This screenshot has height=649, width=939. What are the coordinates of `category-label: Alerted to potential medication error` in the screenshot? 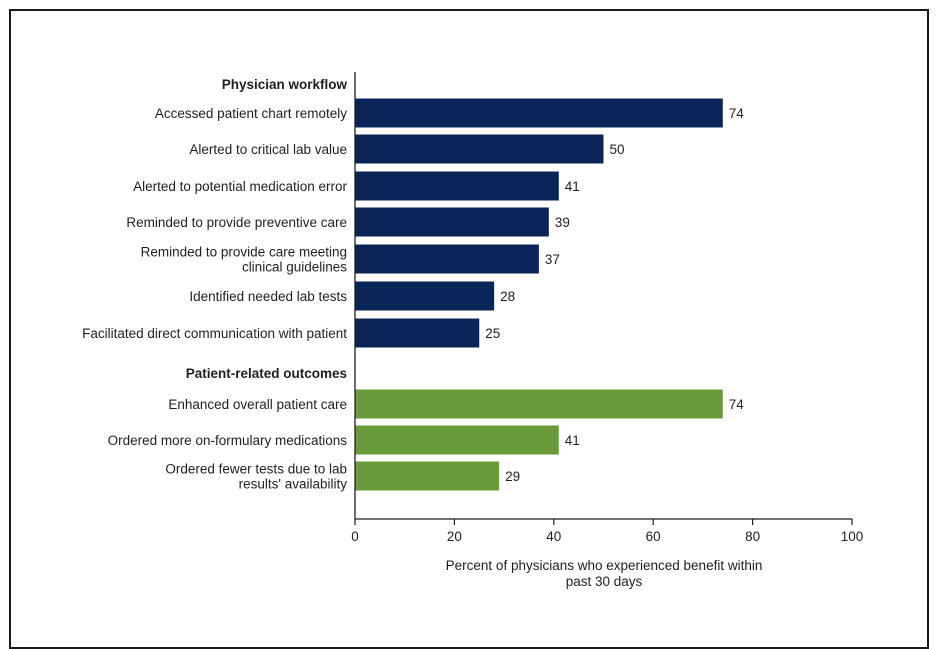 It's located at (240, 186).